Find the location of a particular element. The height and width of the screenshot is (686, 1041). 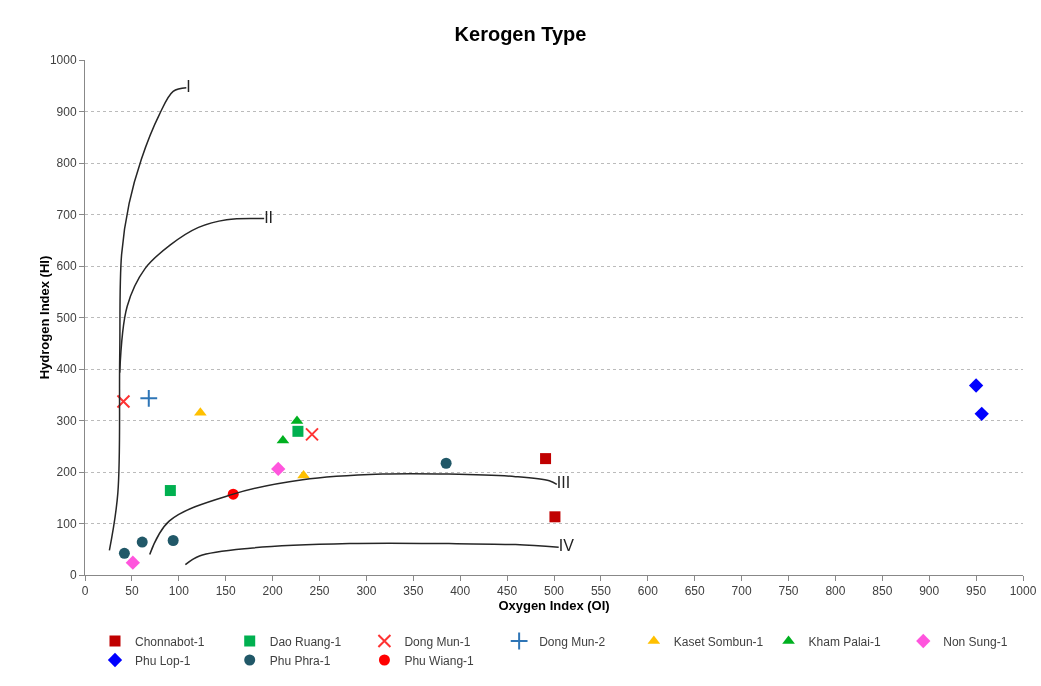

y-tick-label: 600 is located at coordinates (66, 266).